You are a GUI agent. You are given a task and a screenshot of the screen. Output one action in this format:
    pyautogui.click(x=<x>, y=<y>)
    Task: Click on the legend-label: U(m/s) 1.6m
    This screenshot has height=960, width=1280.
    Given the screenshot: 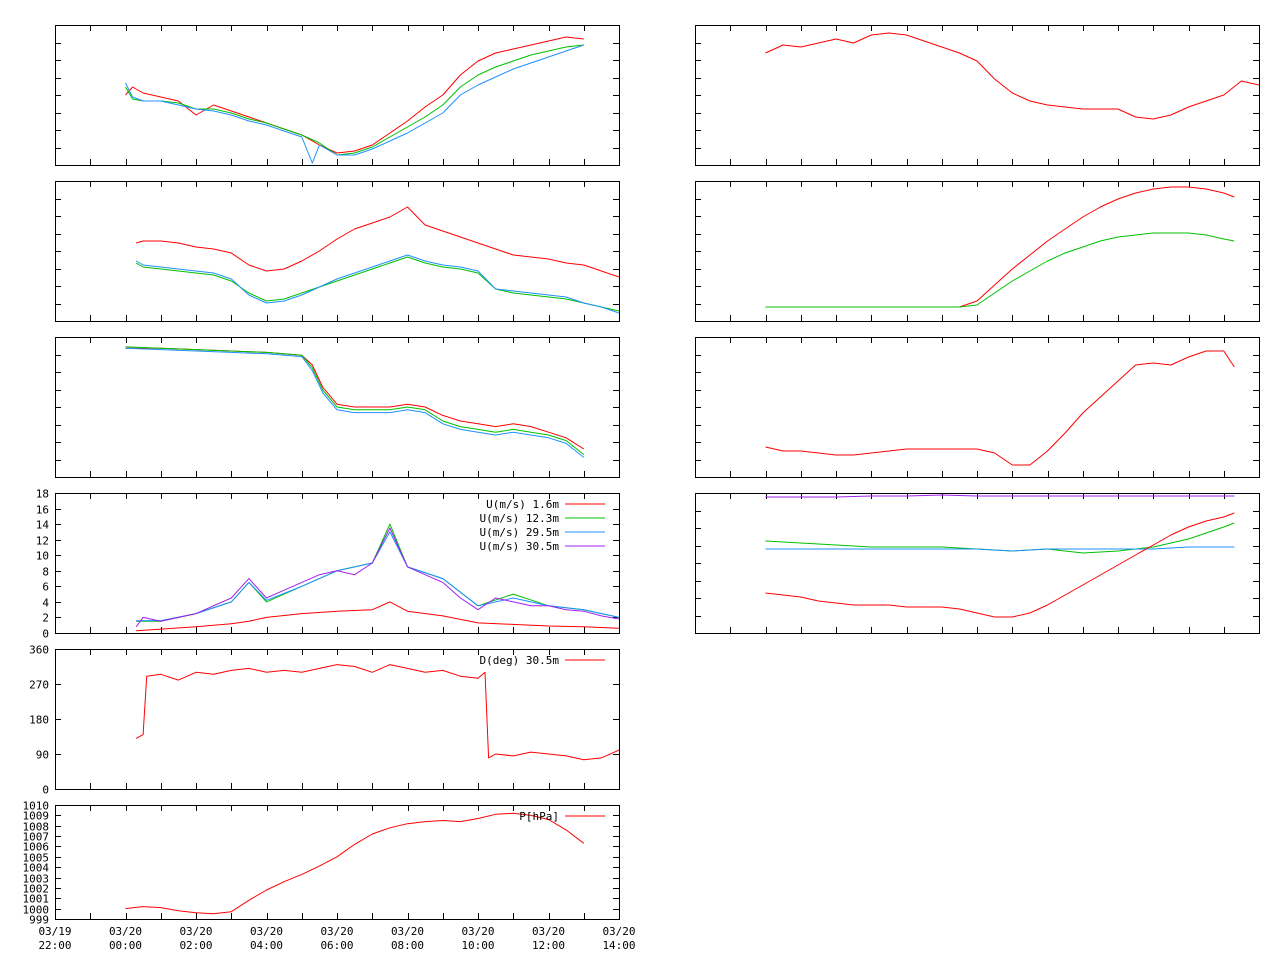 What is the action you would take?
    pyautogui.click(x=522, y=504)
    